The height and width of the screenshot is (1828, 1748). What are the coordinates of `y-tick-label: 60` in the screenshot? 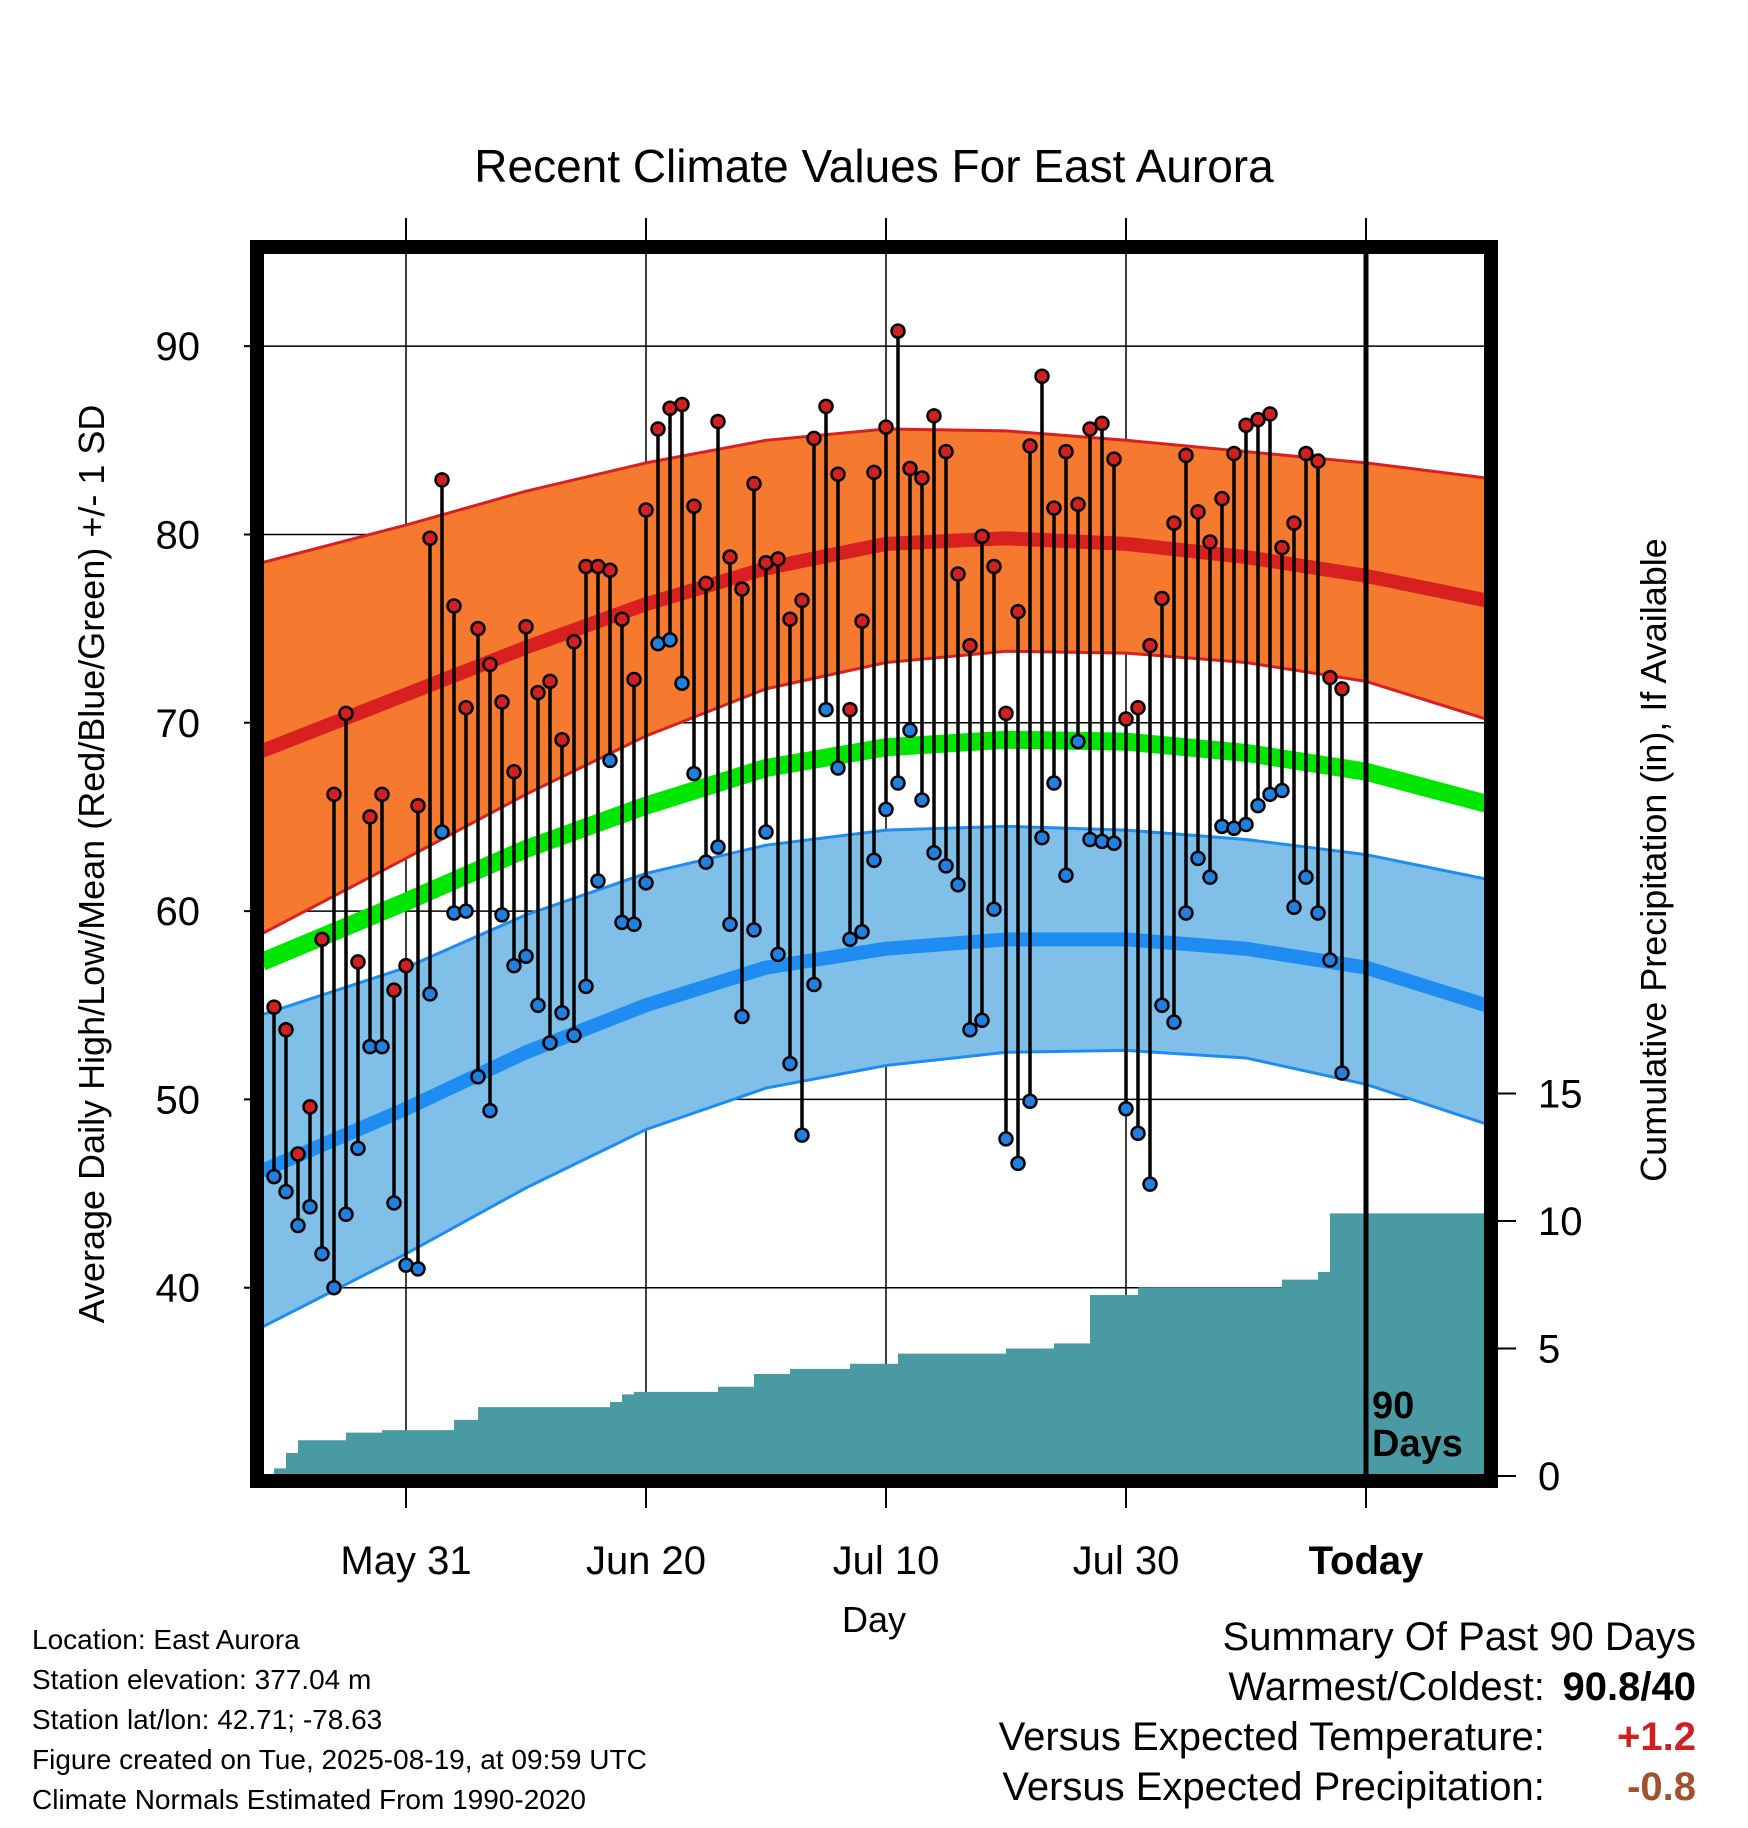 It's located at (178, 912).